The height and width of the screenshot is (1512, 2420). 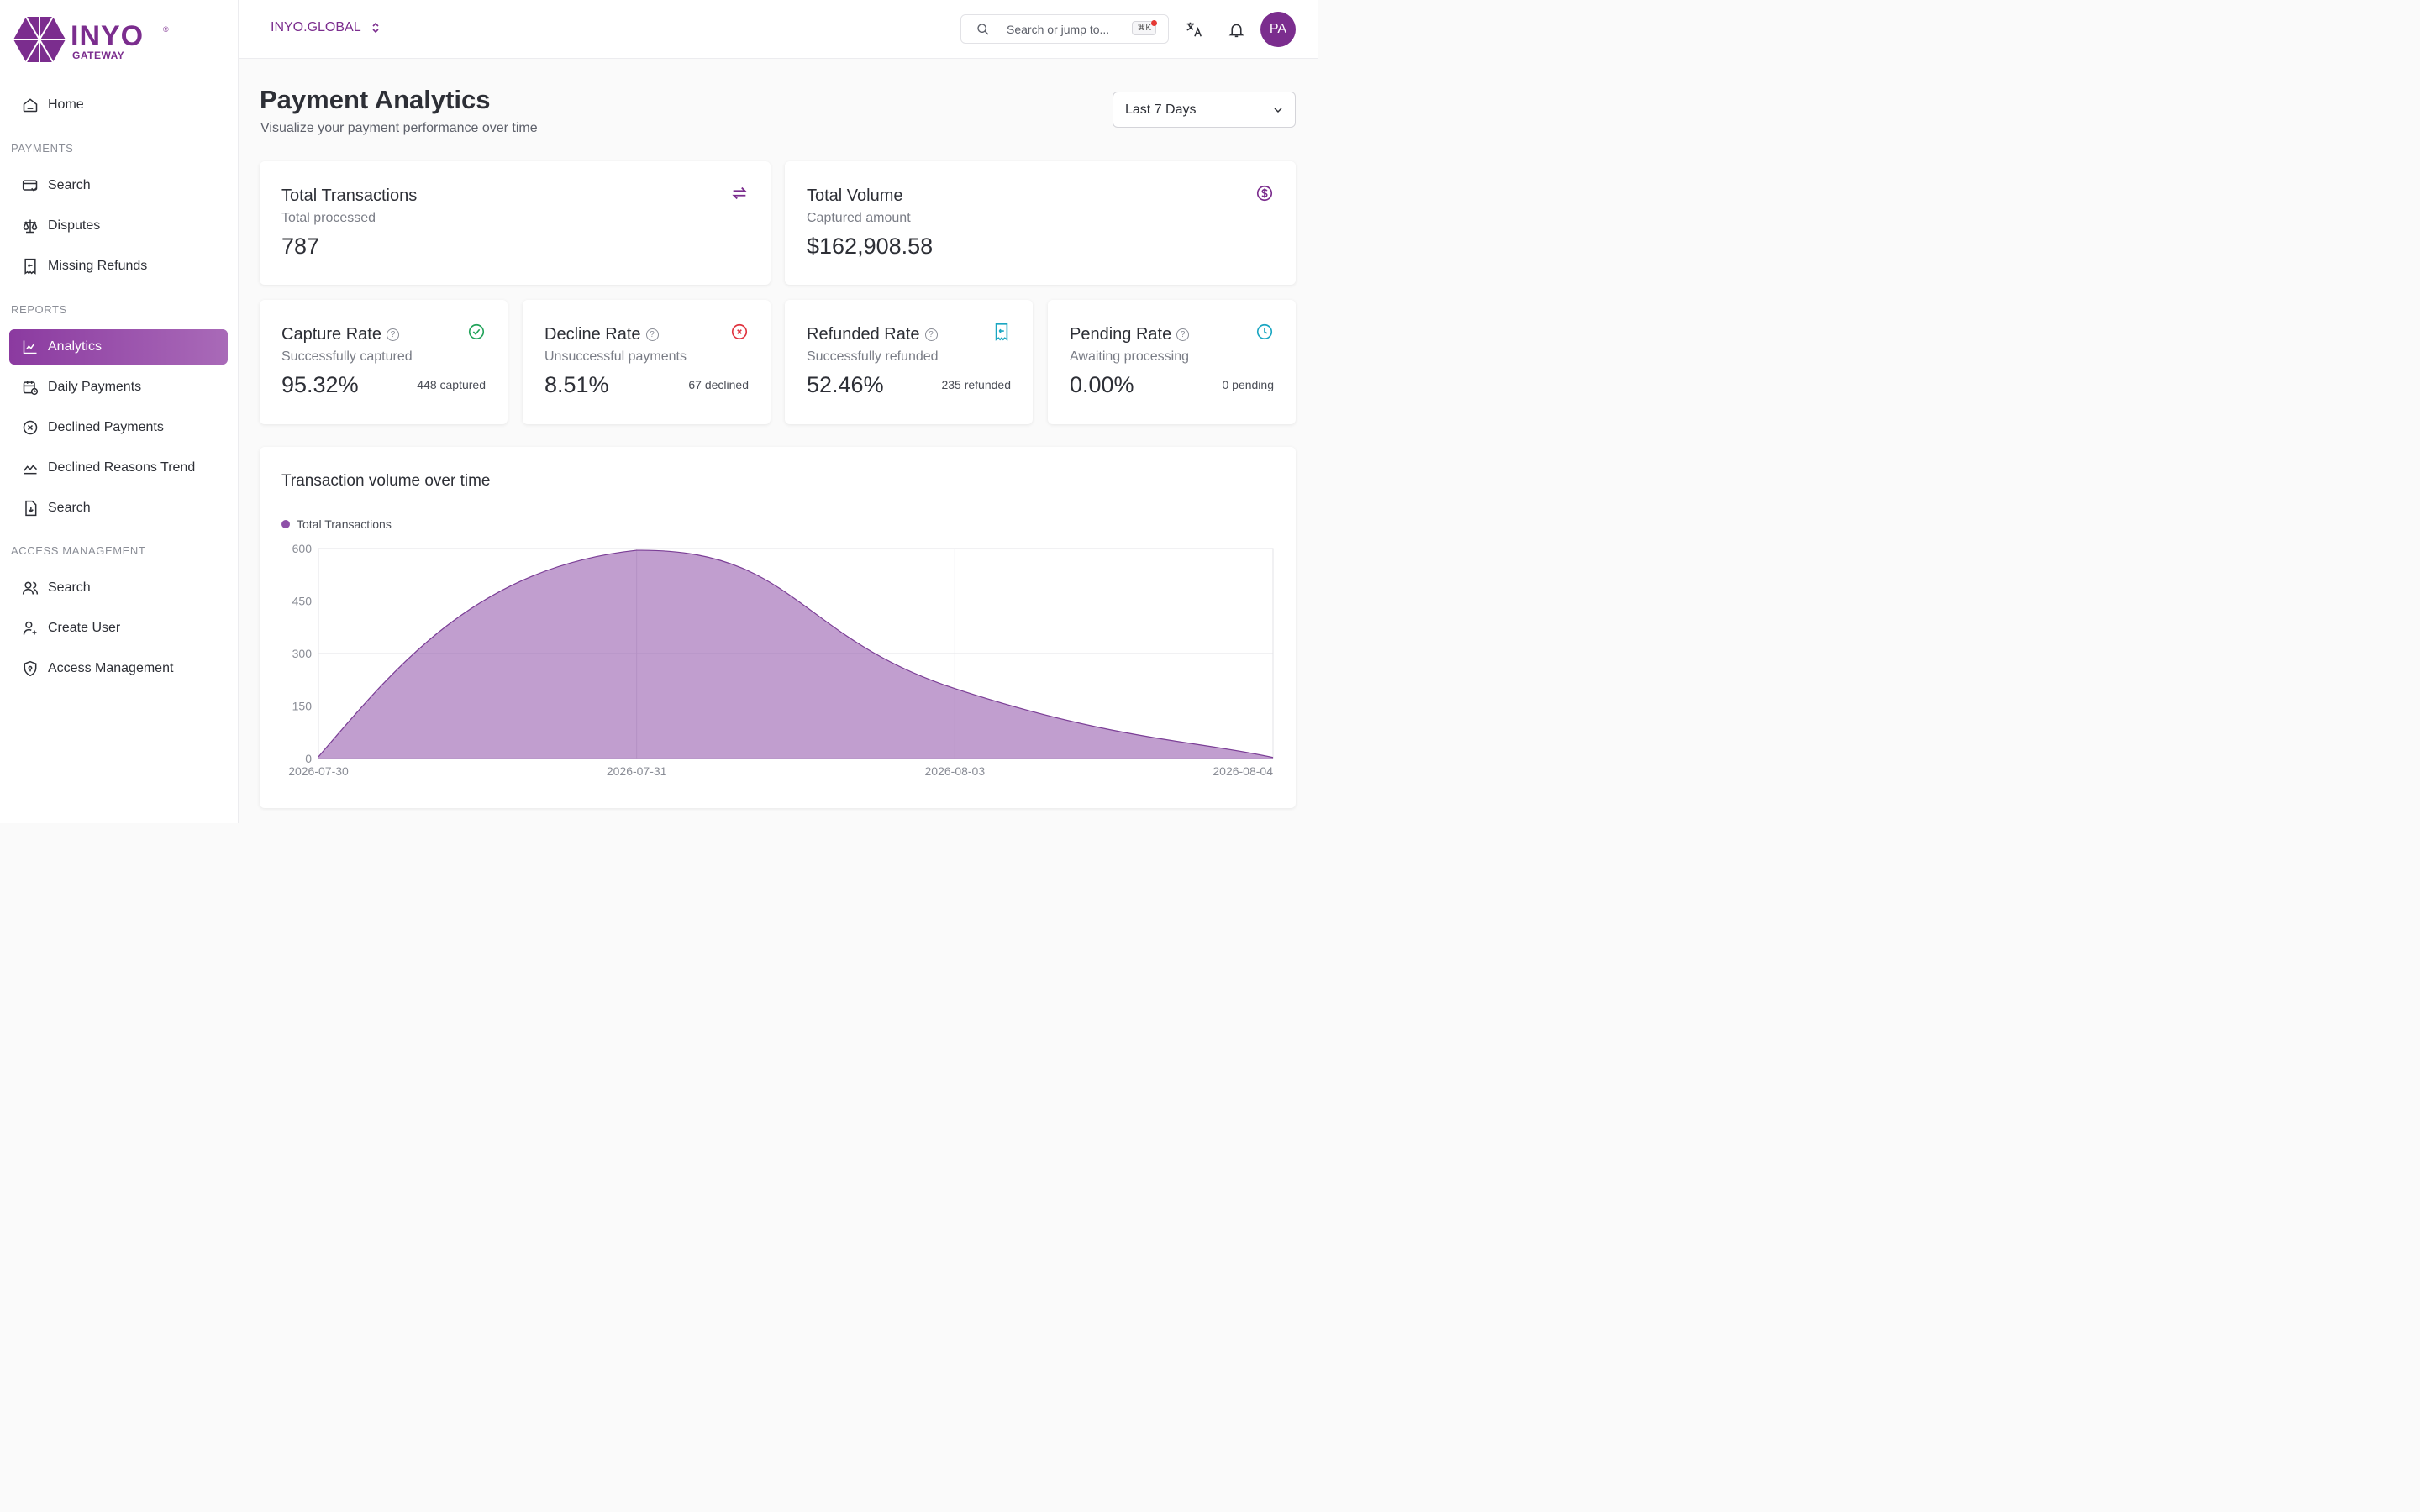 What do you see at coordinates (855, 195) in the screenshot?
I see `card-title: Total Volume` at bounding box center [855, 195].